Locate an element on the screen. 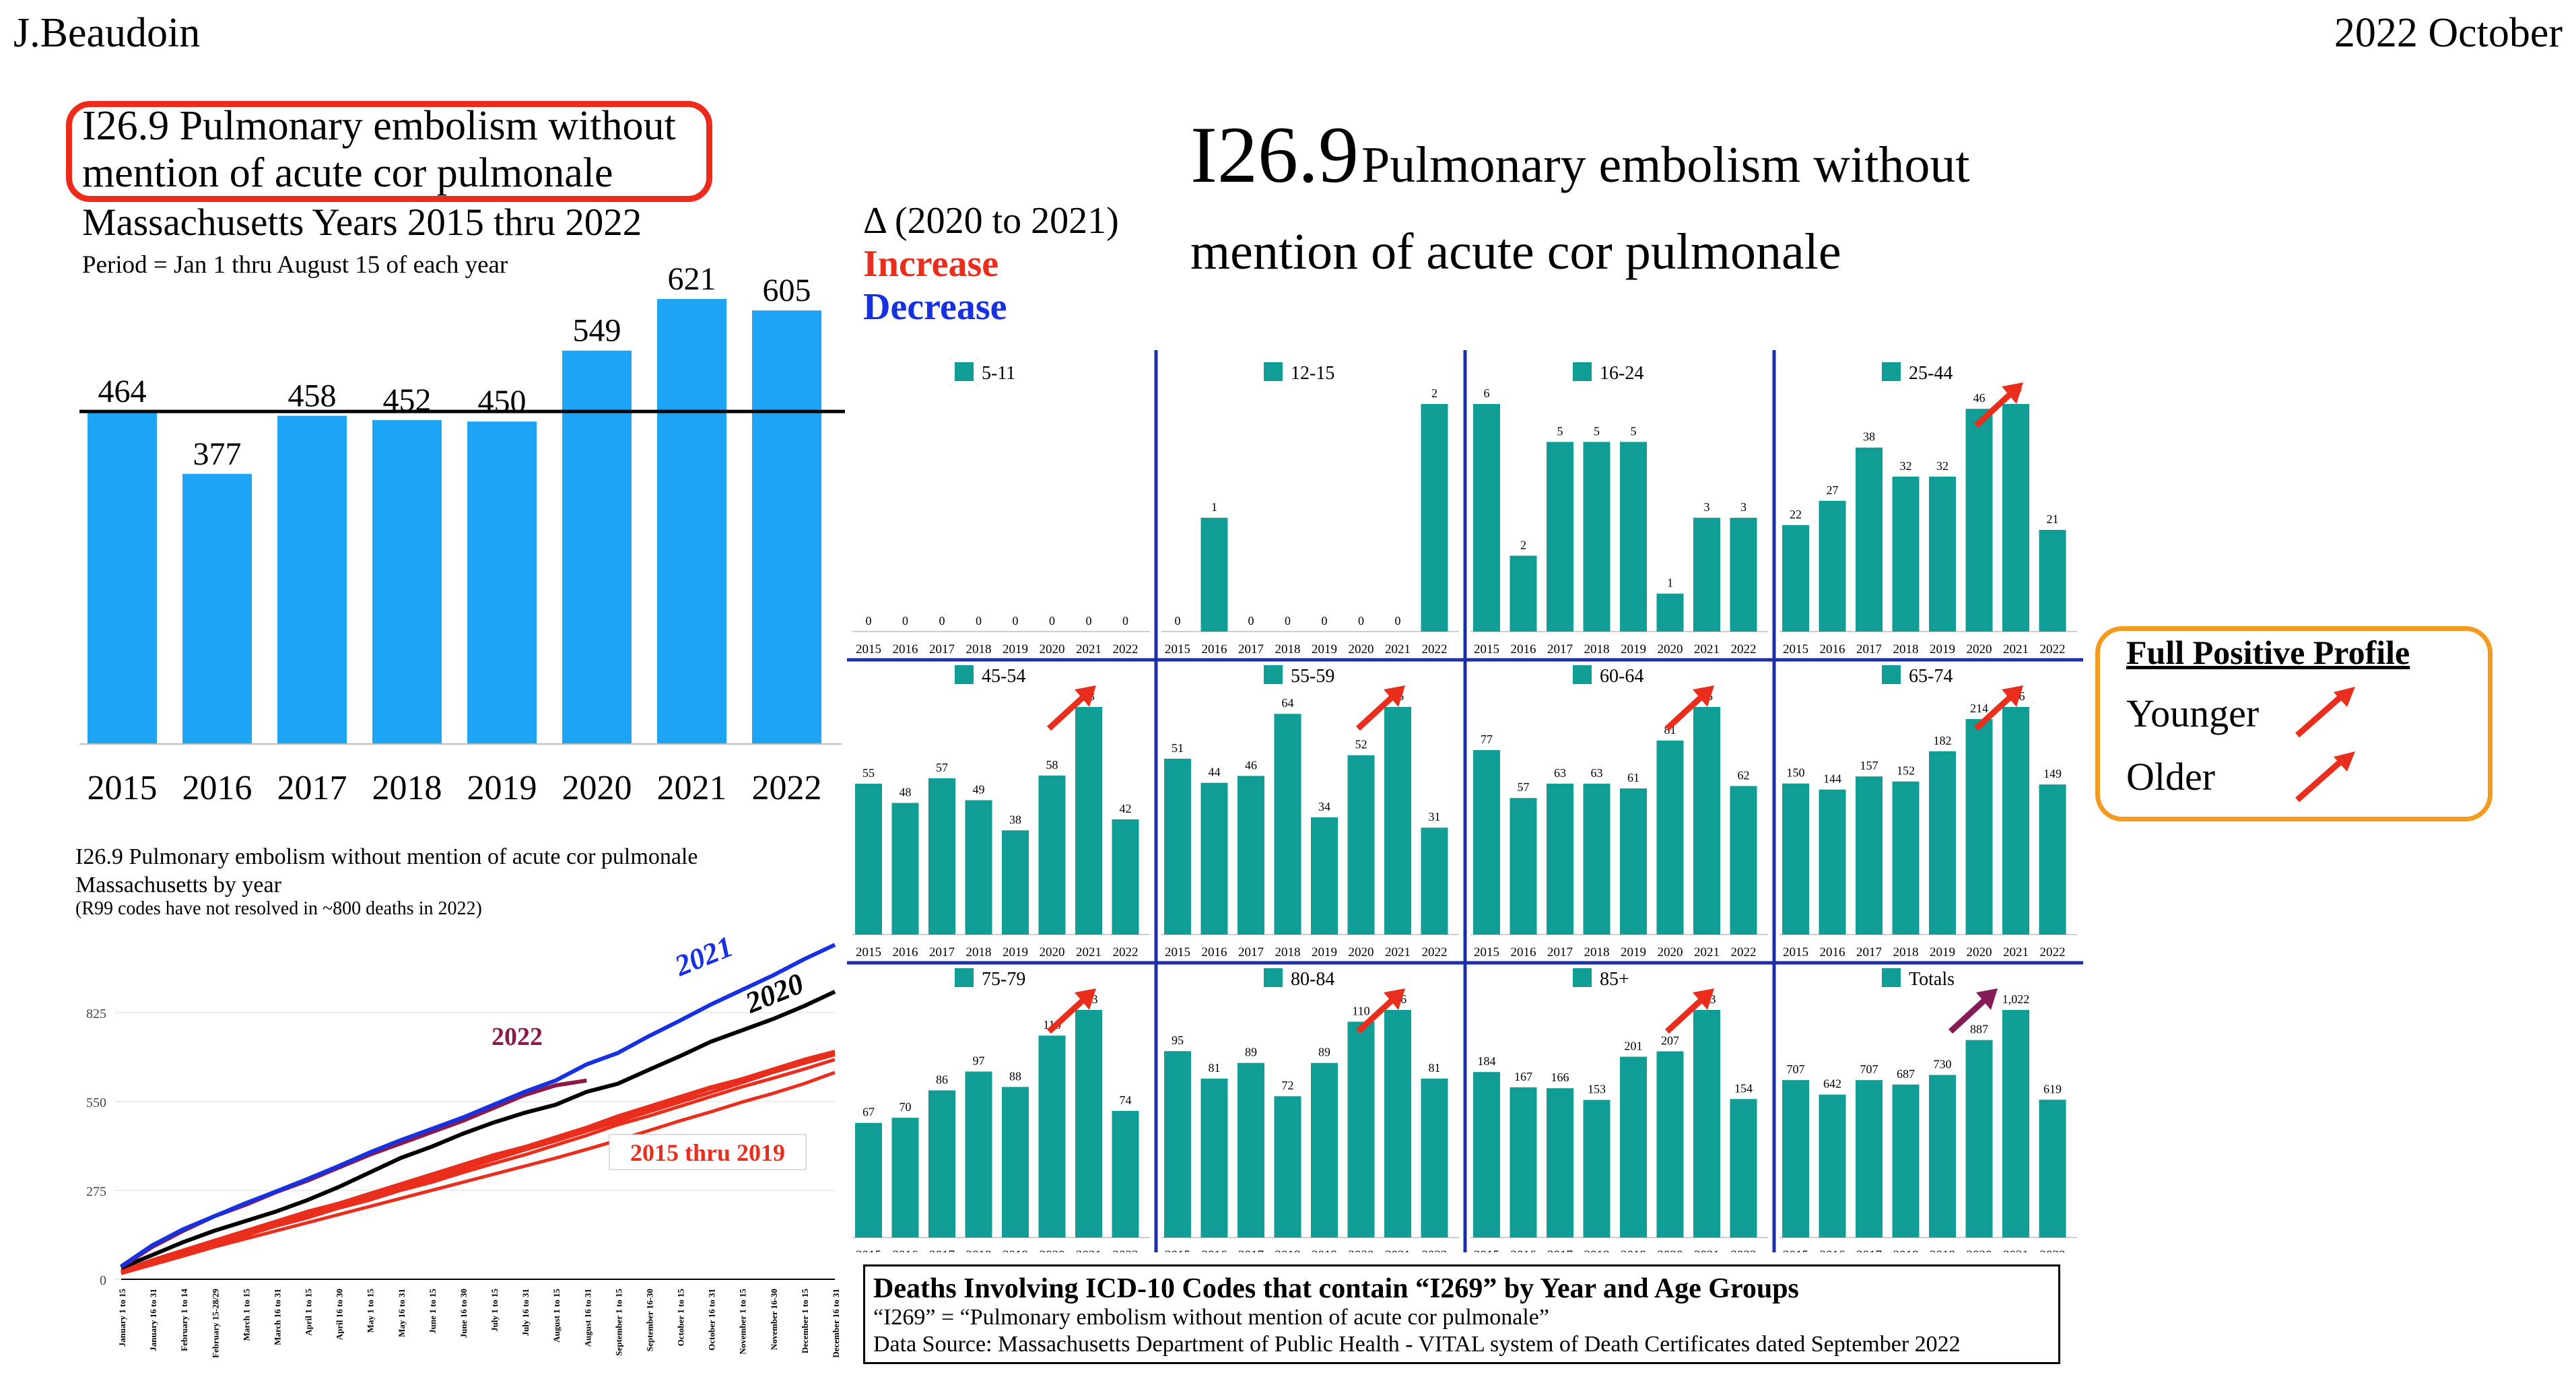 Image resolution: width=2576 pixels, height=1387 pixels. panel-legend-label-12-15: 12-15 is located at coordinates (1312, 373).